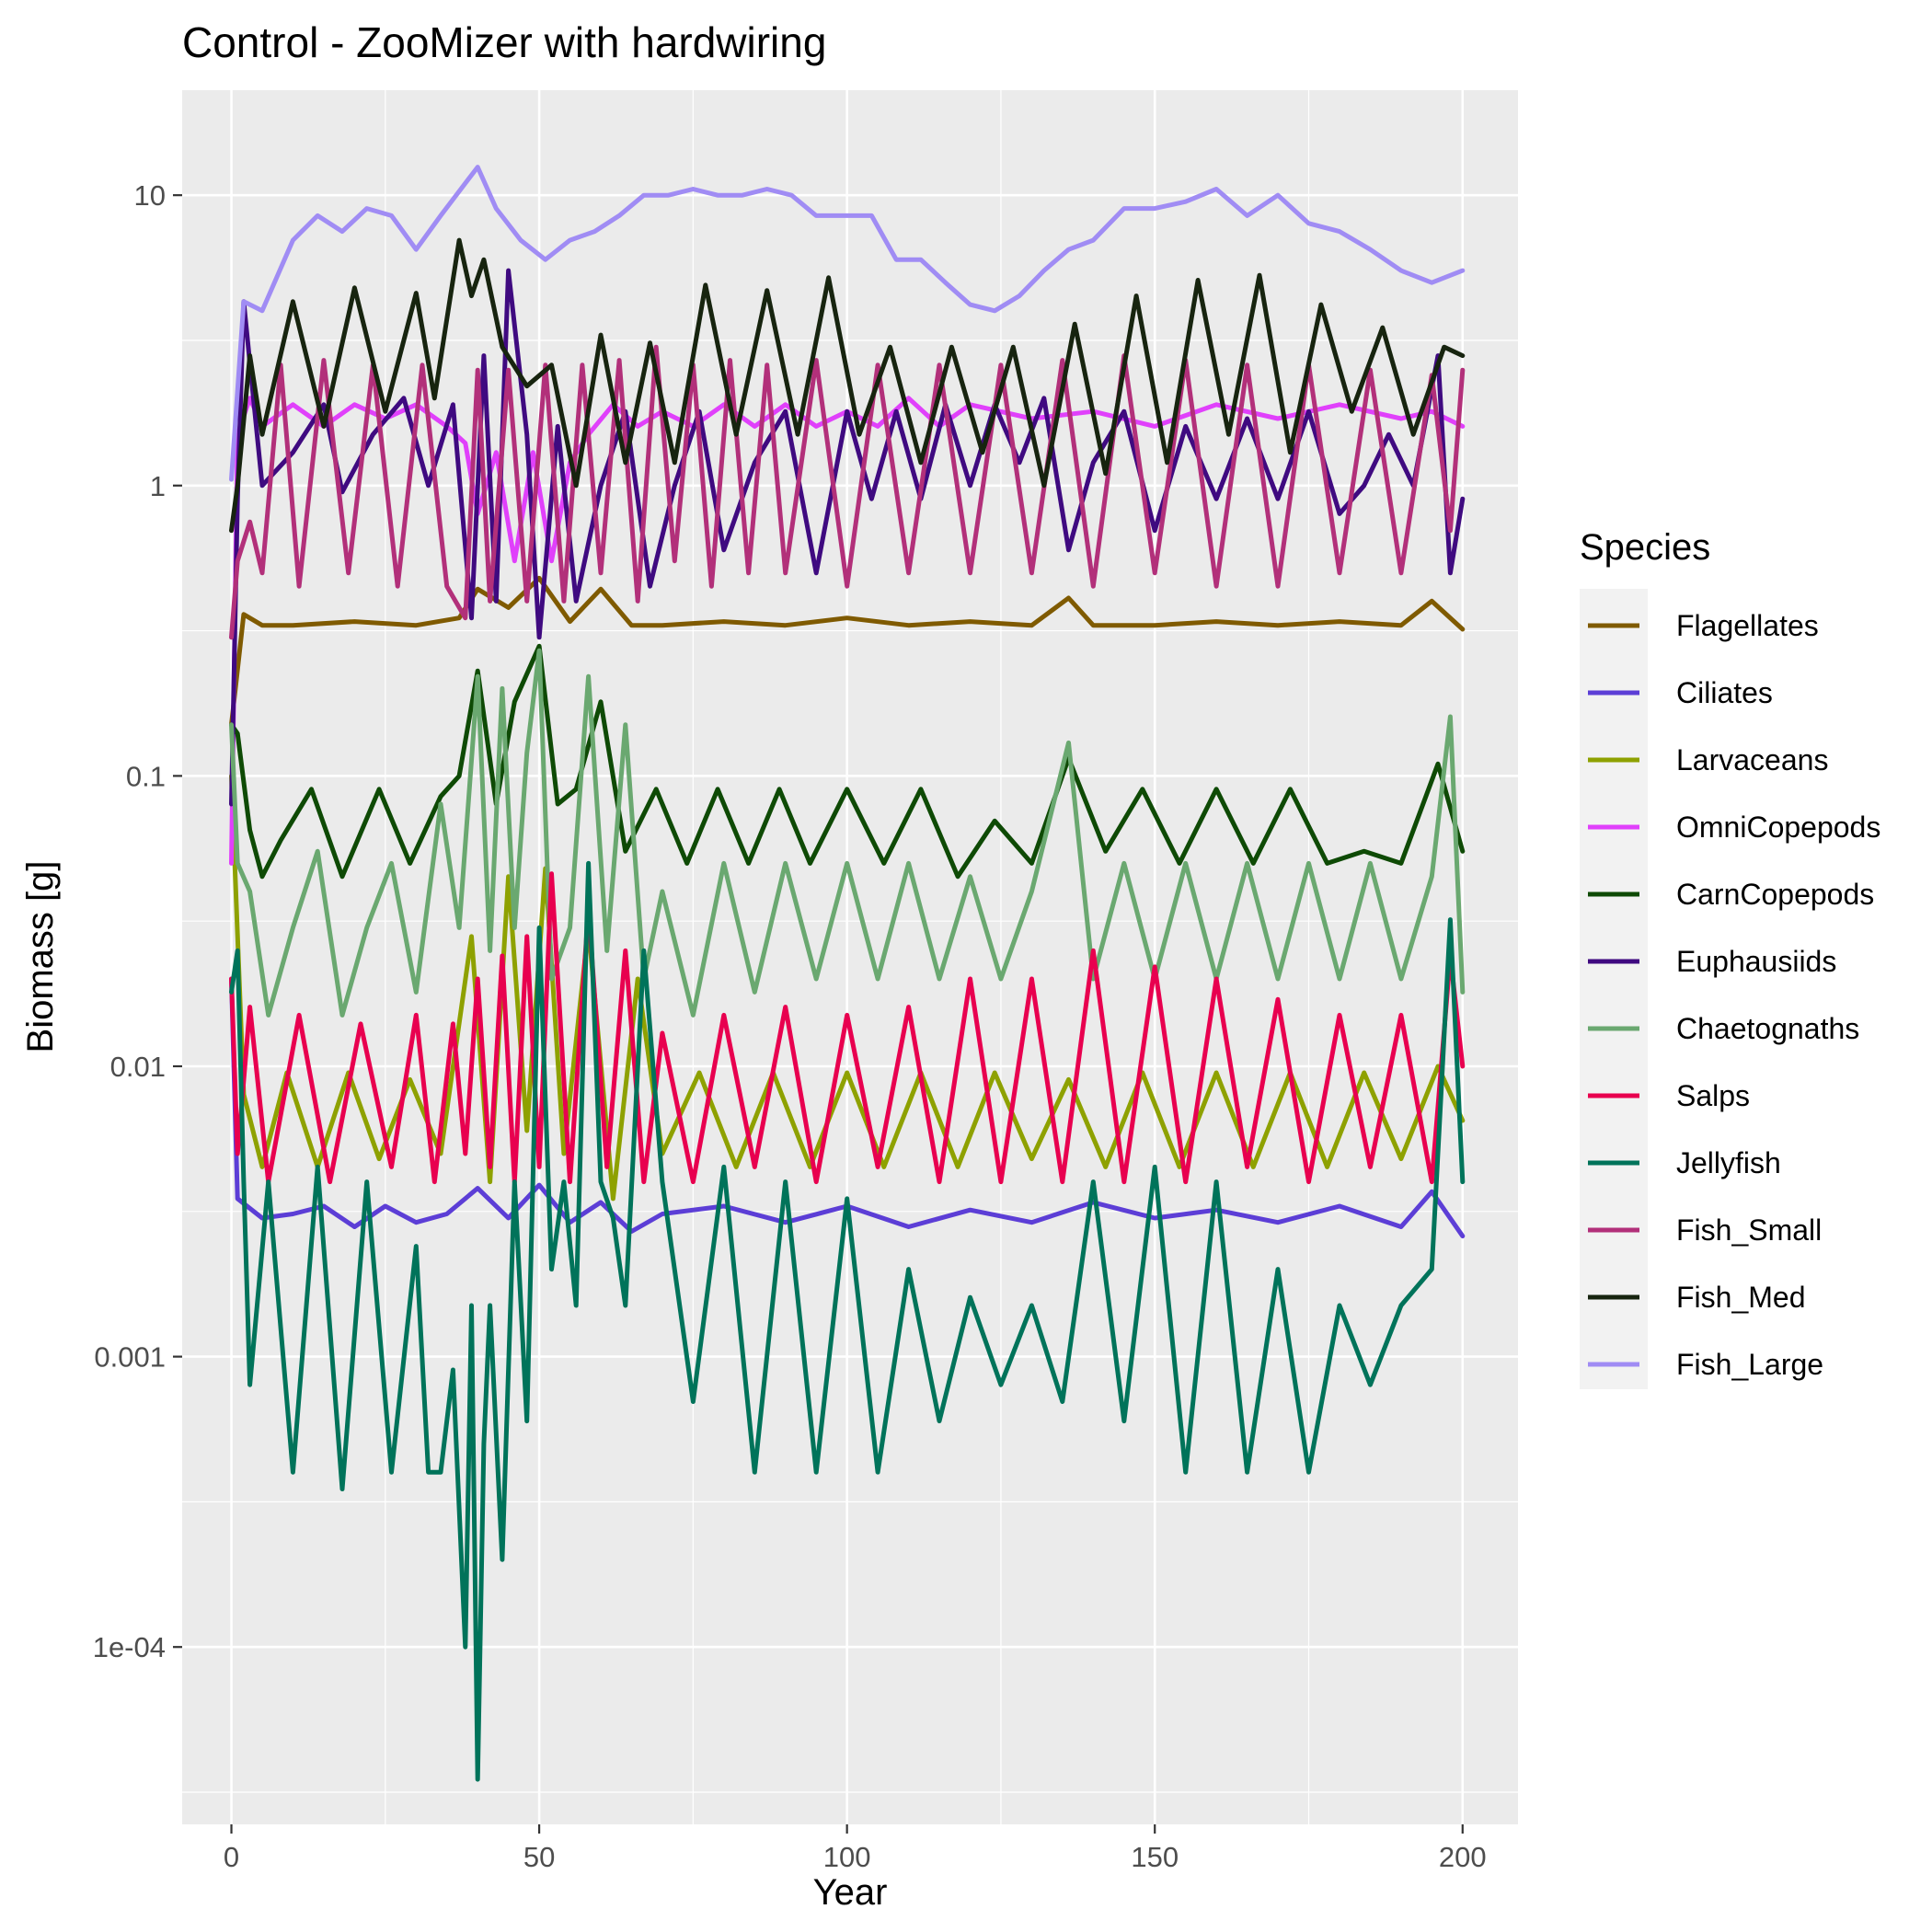 The width and height of the screenshot is (1932, 1932). Describe the element at coordinates (1756, 961) in the screenshot. I see `legend-label: Euphausiids` at that location.